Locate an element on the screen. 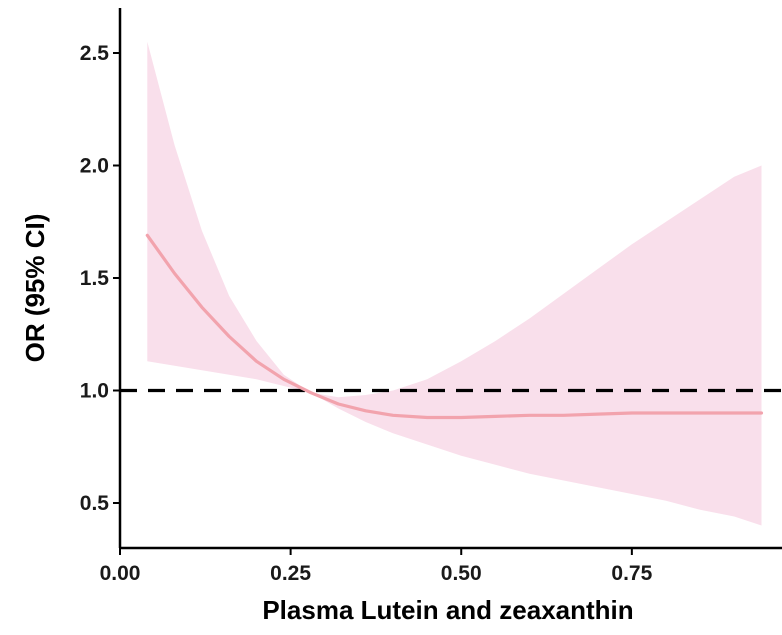  x-tick-label: 0.25 is located at coordinates (290, 573).